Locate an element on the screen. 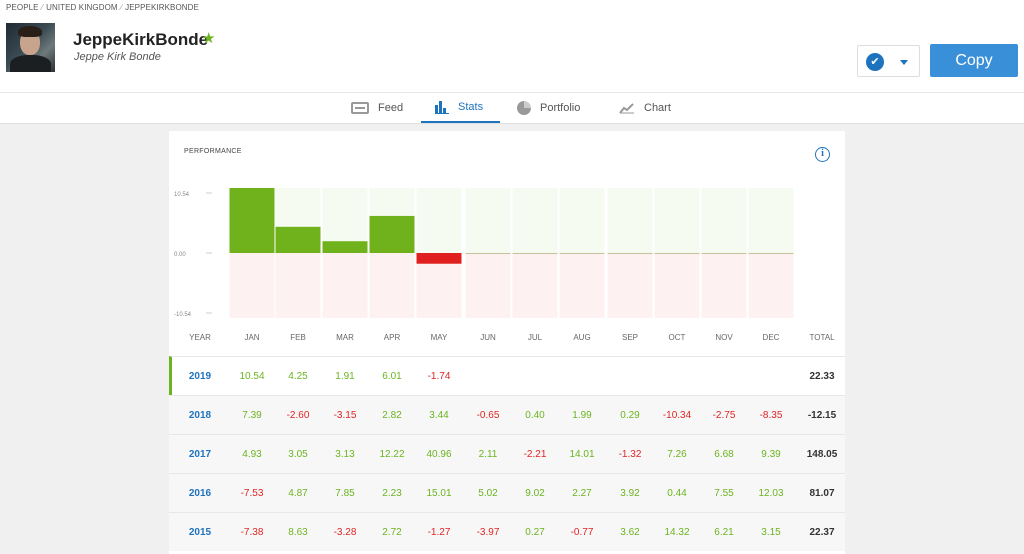  month-value: -2.75 is located at coordinates (724, 415).